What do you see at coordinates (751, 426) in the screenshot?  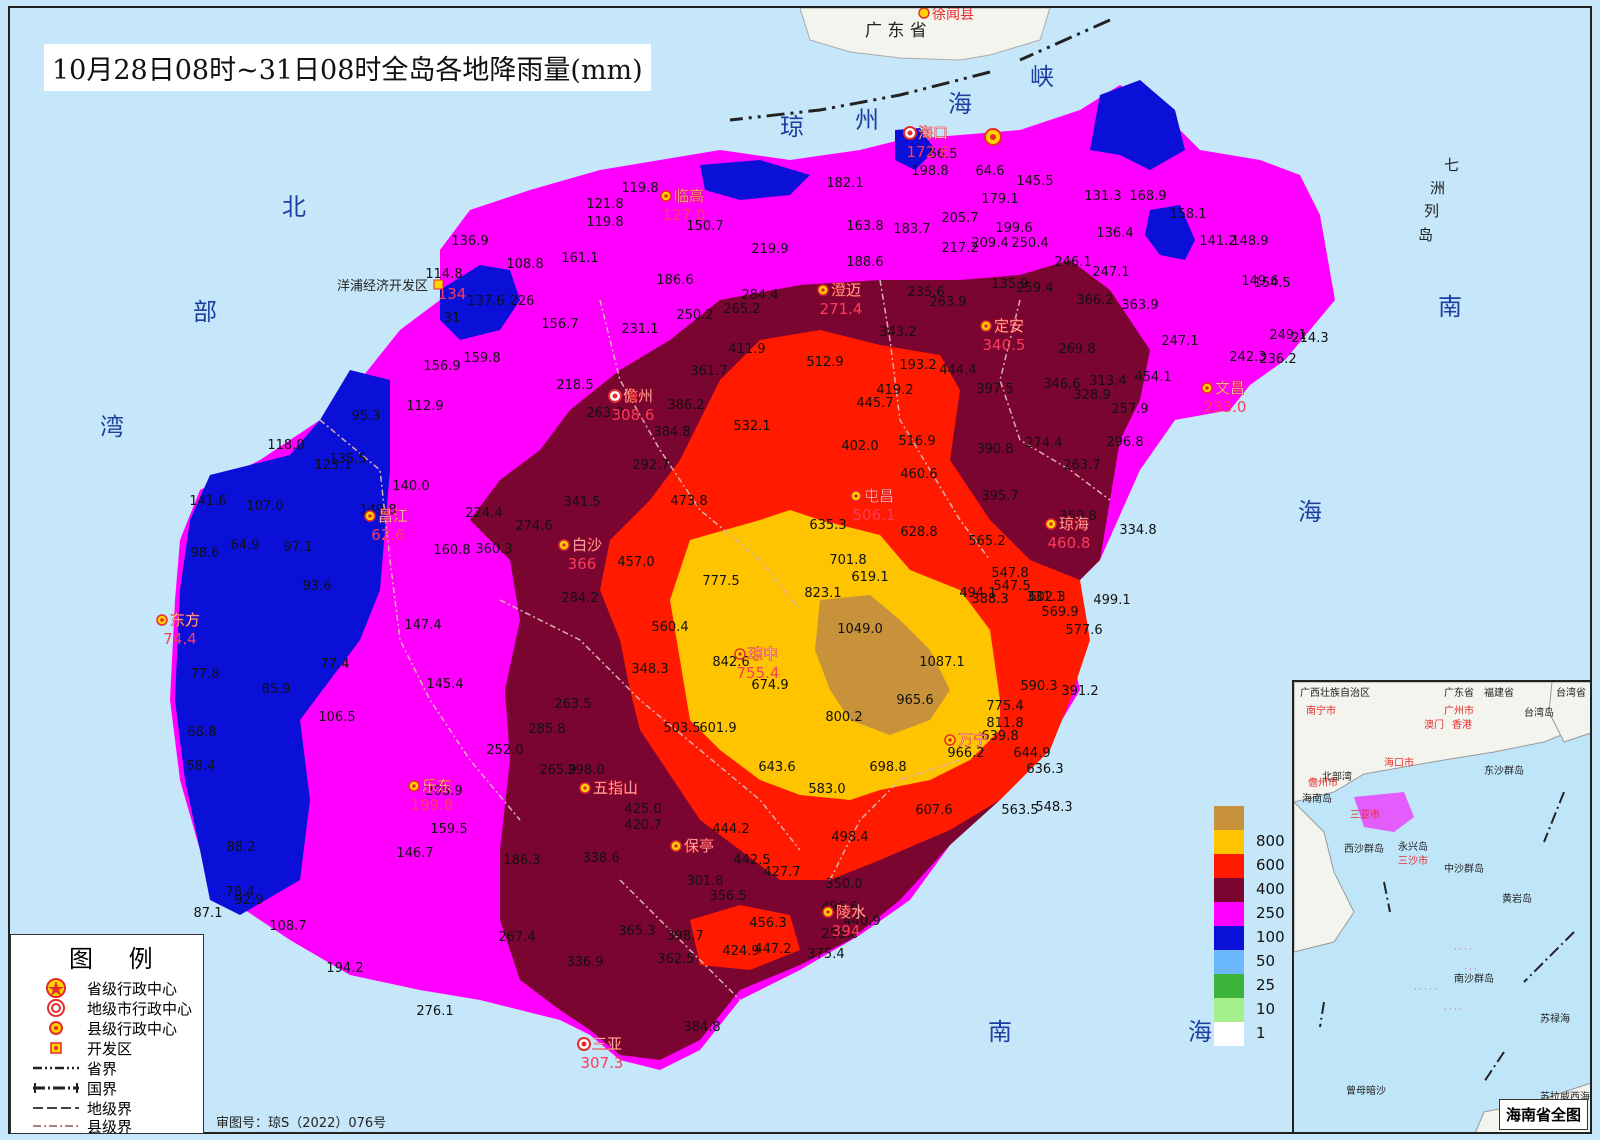 I see `station-value: 532.1` at bounding box center [751, 426].